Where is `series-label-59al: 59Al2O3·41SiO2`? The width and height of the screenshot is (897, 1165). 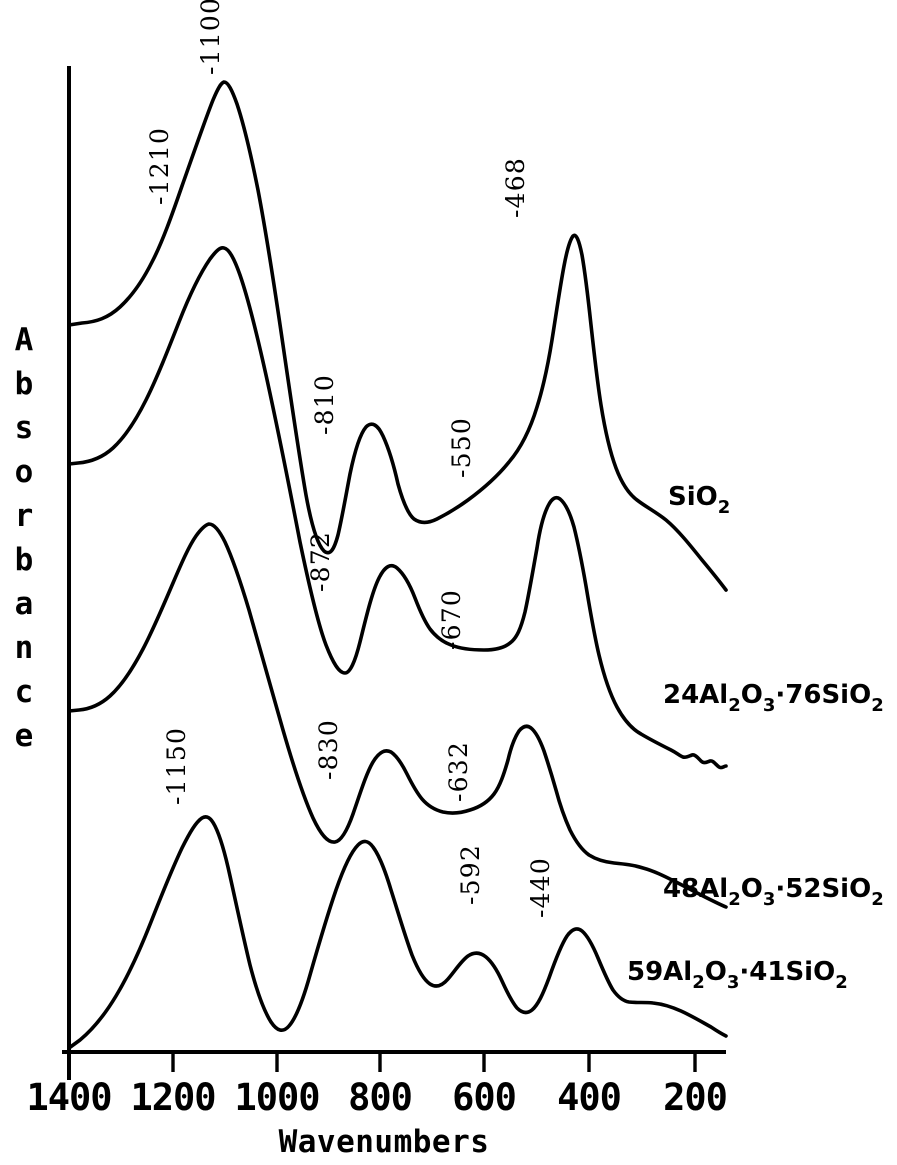 series-label-59al: 59Al2O3·41SiO2 is located at coordinates (737, 975).